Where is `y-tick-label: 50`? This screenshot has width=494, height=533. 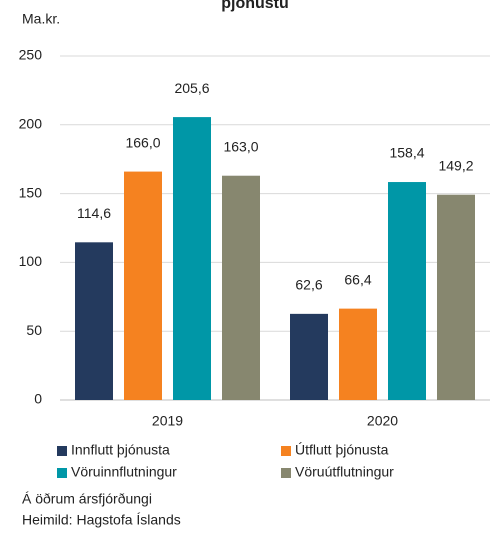 y-tick-label: 50 is located at coordinates (34, 330).